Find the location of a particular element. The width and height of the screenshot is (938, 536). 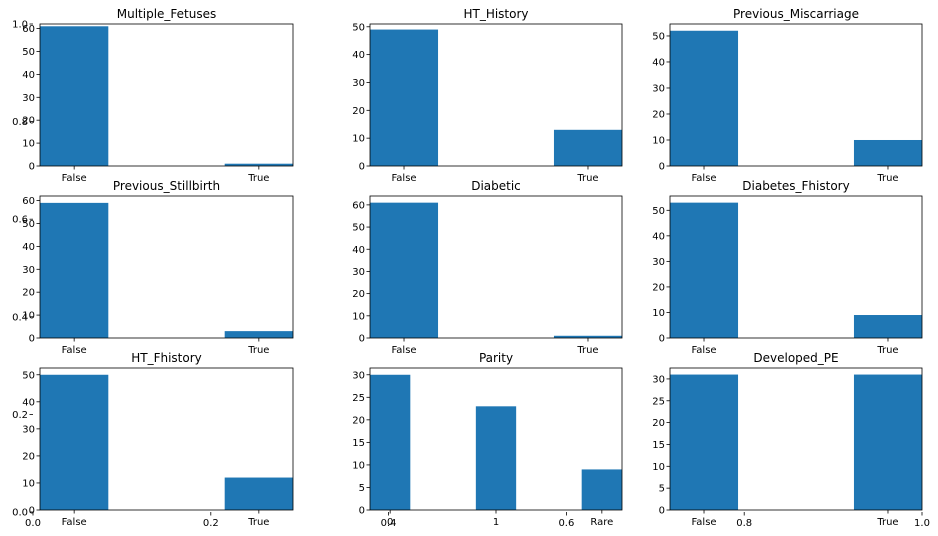

background-ytick-label: 0.8 is located at coordinates (20, 122).